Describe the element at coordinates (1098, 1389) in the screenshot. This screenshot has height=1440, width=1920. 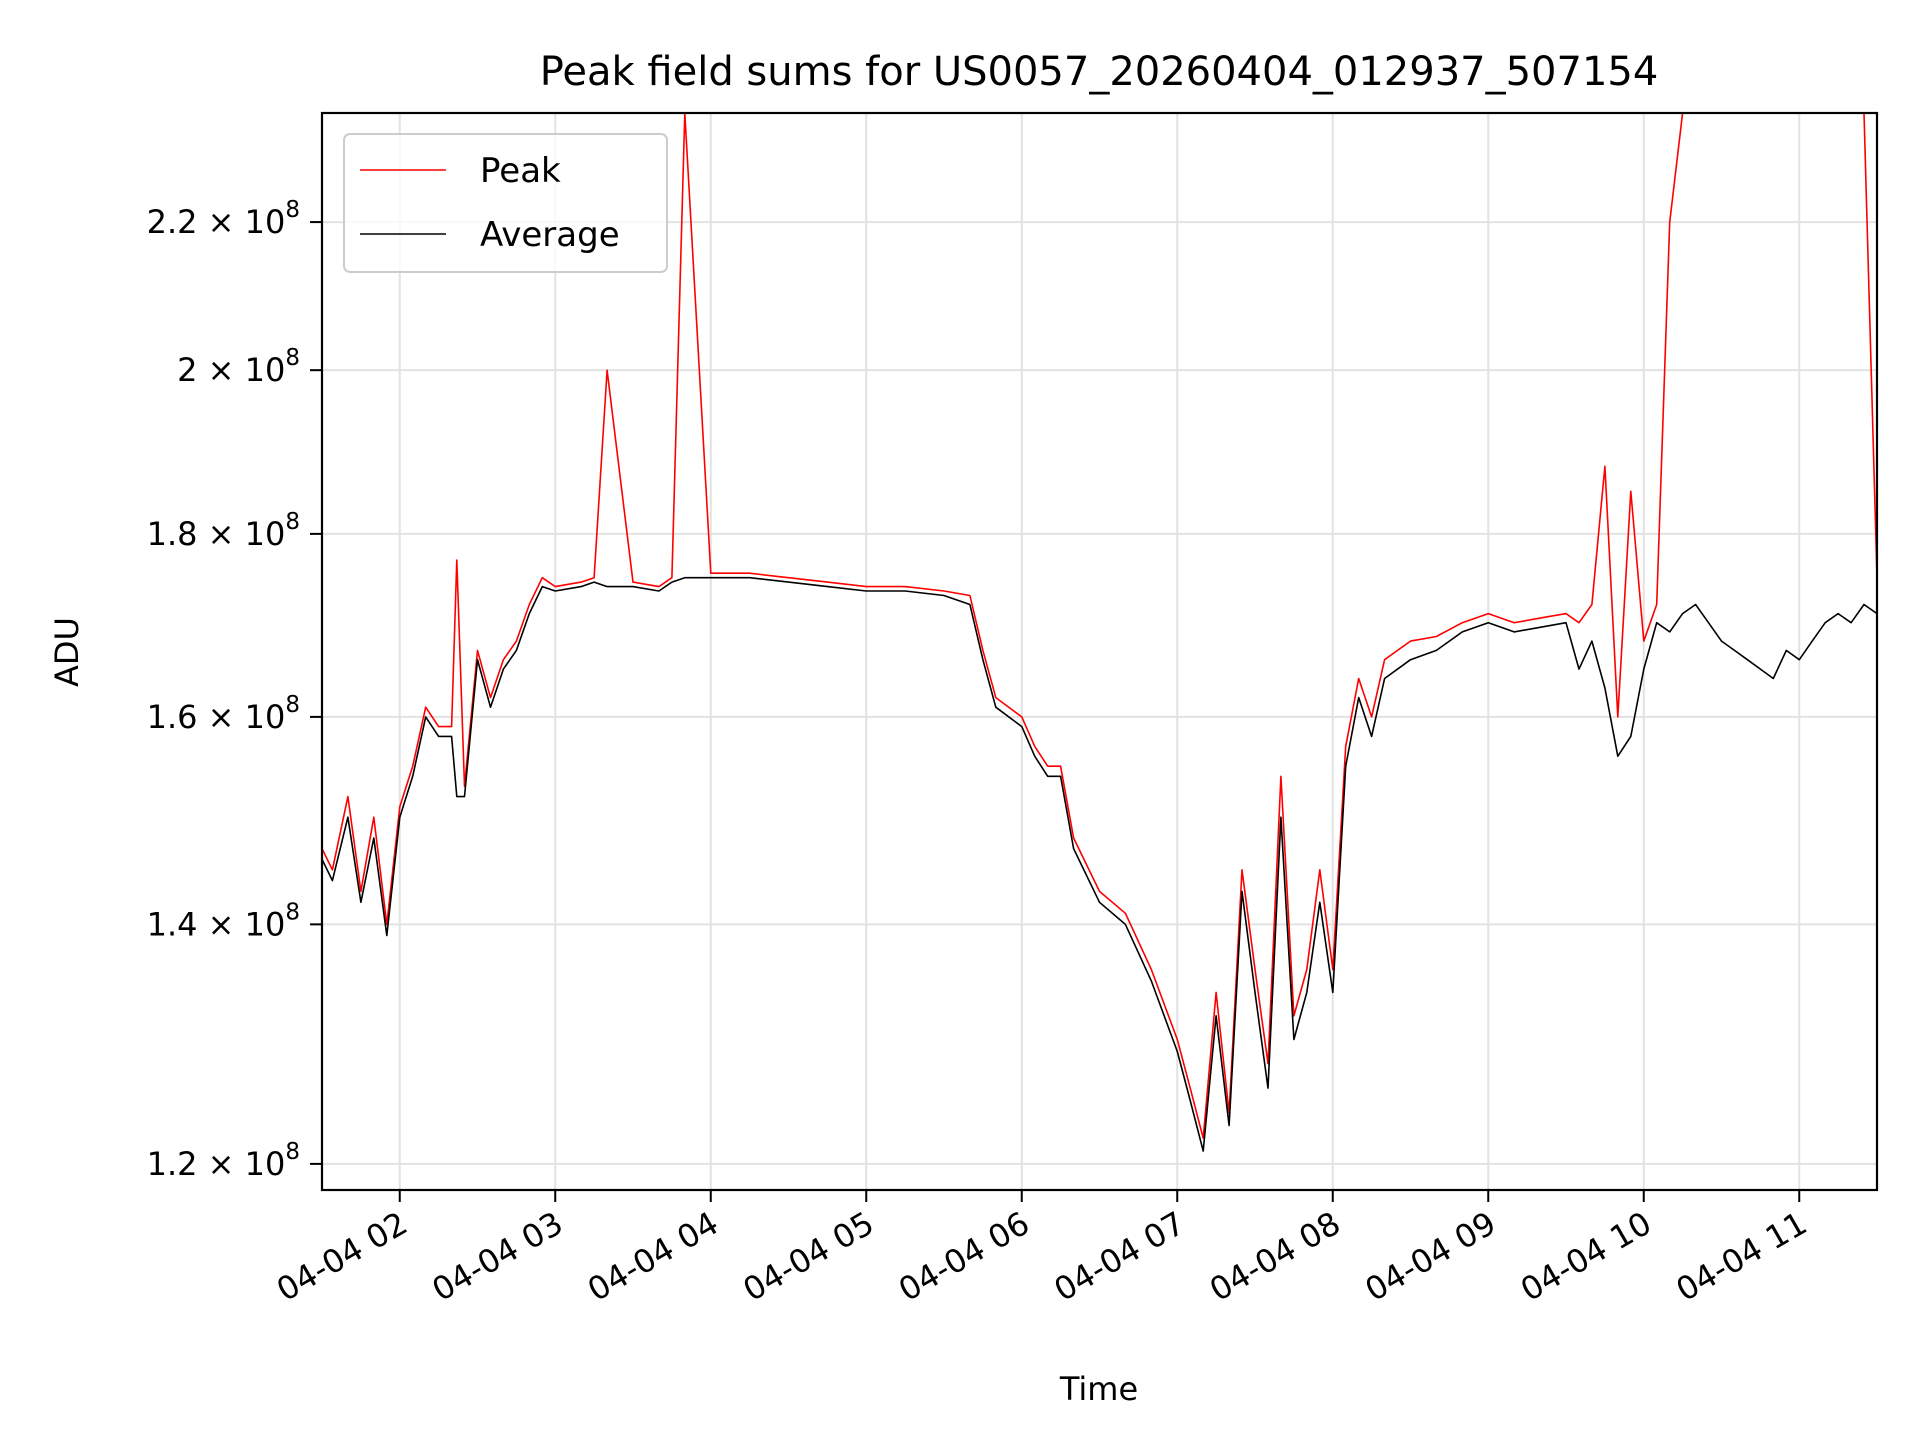
I see `x-axis-label: Time` at that location.